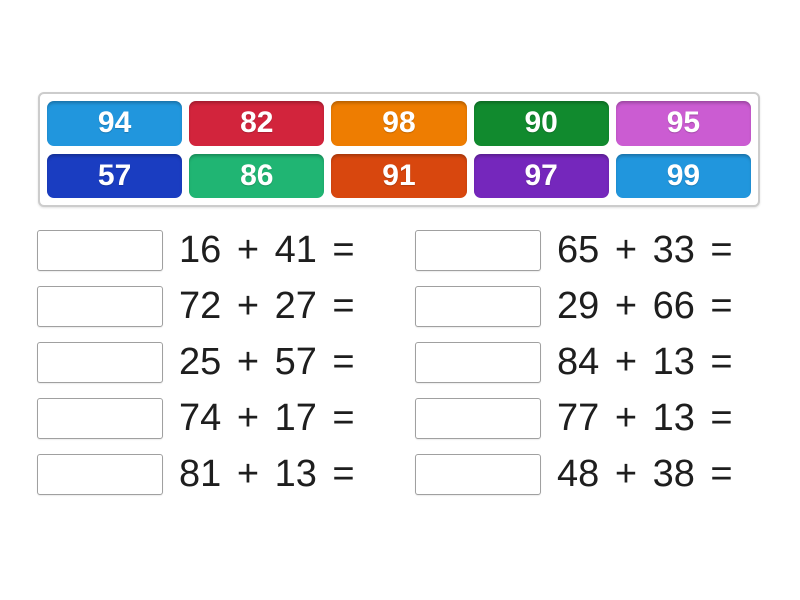 The image size is (800, 600). I want to click on equation-text: 29 + 66 =, so click(645, 306).